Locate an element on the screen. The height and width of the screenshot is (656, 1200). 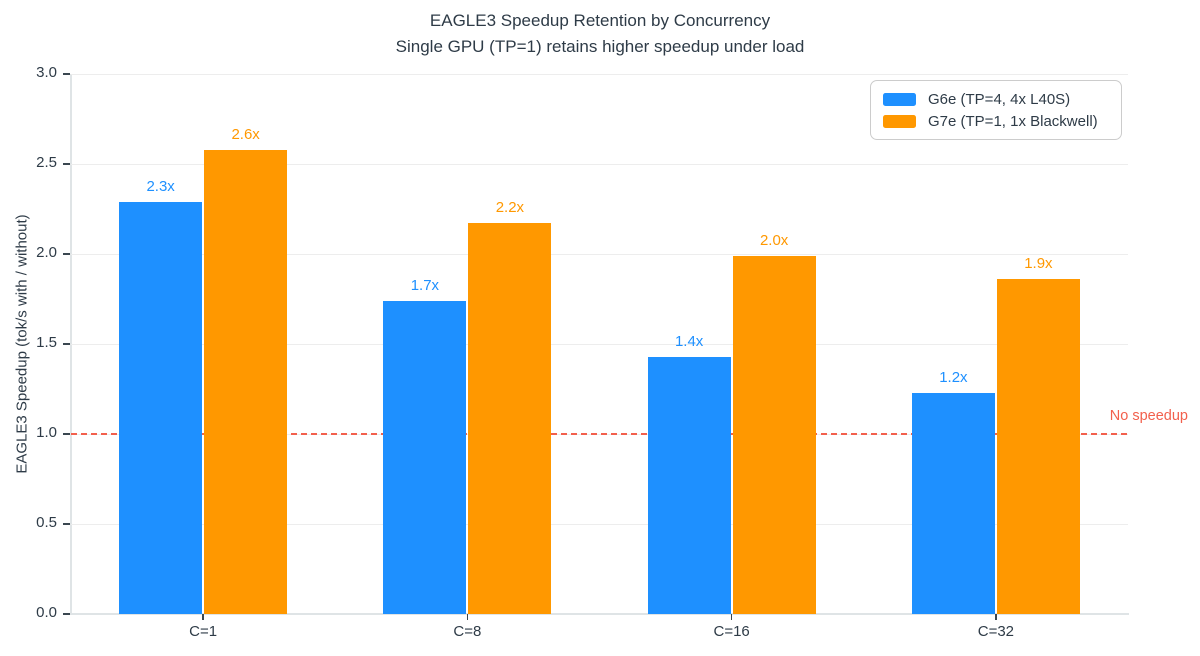
legend-item-g6e: G6e (TP=4, 4x L40S) is located at coordinates (997, 99).